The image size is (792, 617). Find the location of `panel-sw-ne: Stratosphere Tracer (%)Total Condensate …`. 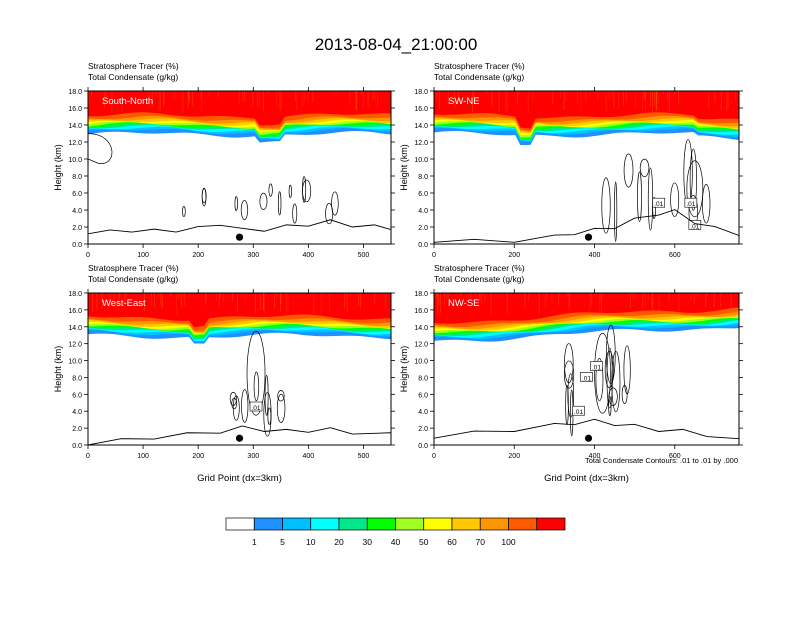

panel-sw-ne: Stratosphere Tracer (%)Total Condensate … is located at coordinates (571, 160).